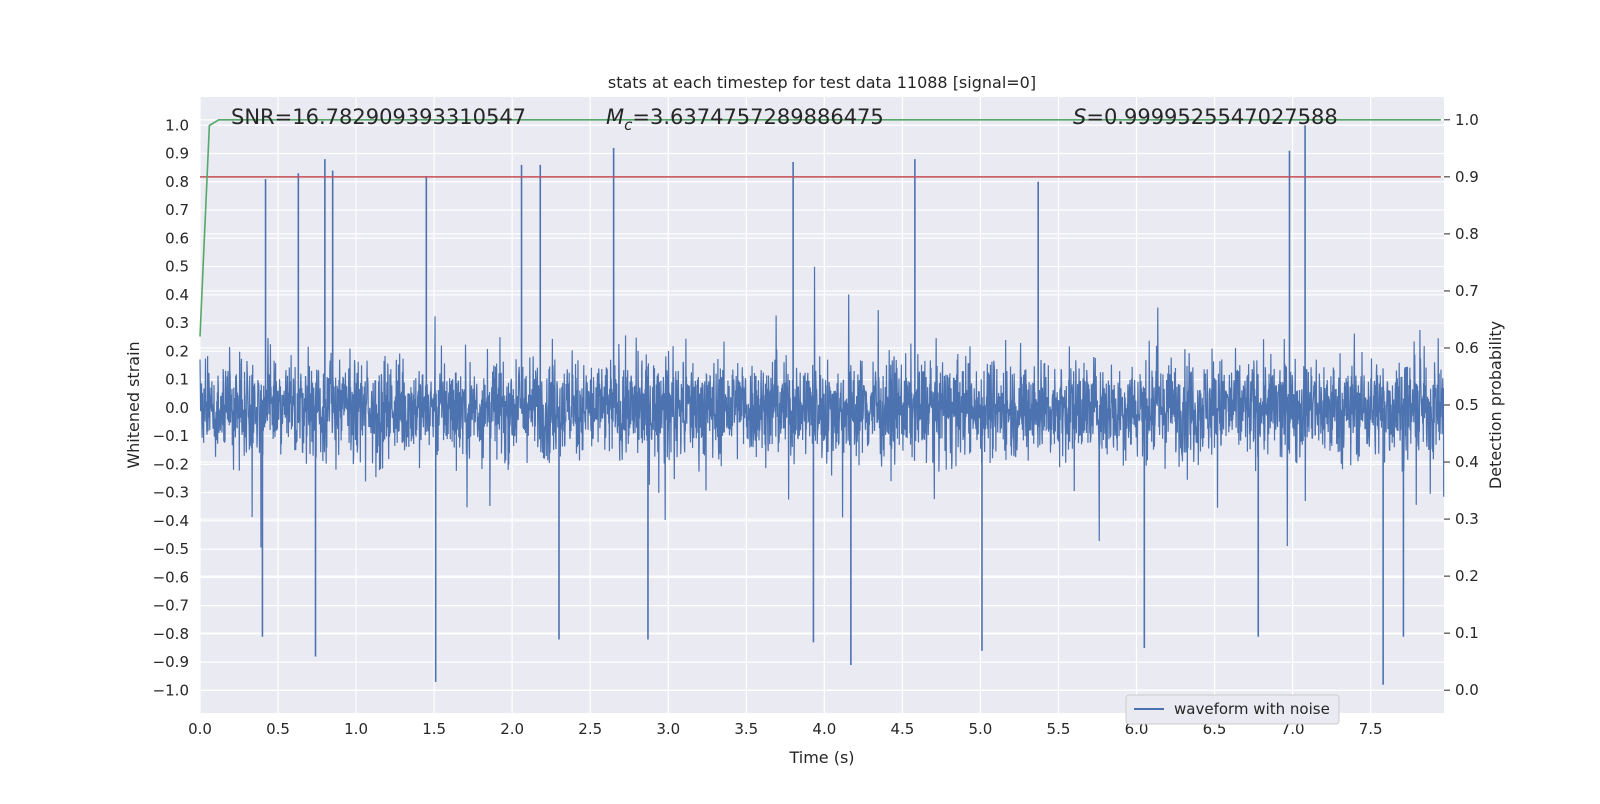 The image size is (1600, 804). What do you see at coordinates (171, 690) in the screenshot?
I see `y-left-tick-label: −1.0` at bounding box center [171, 690].